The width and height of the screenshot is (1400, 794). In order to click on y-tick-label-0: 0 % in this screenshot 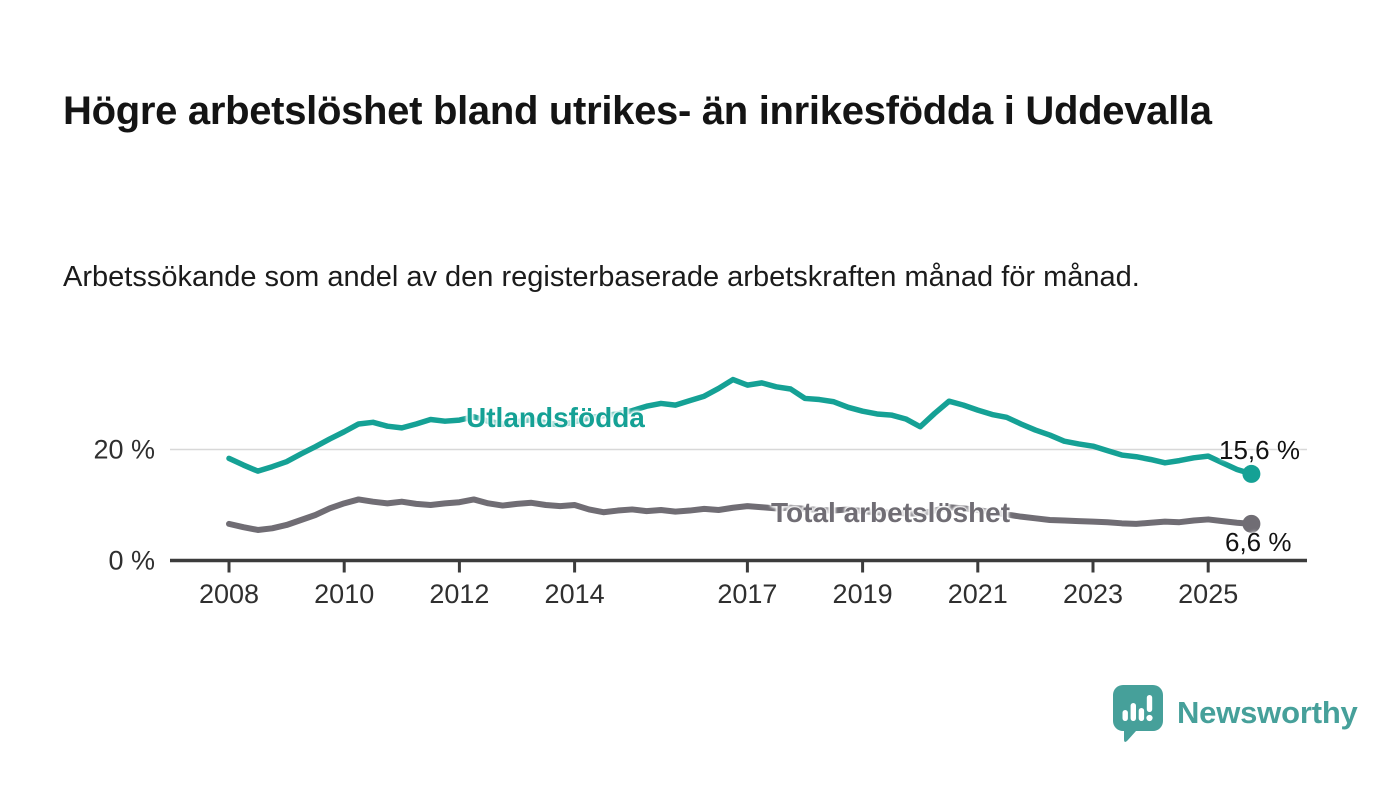, I will do `click(131, 561)`.